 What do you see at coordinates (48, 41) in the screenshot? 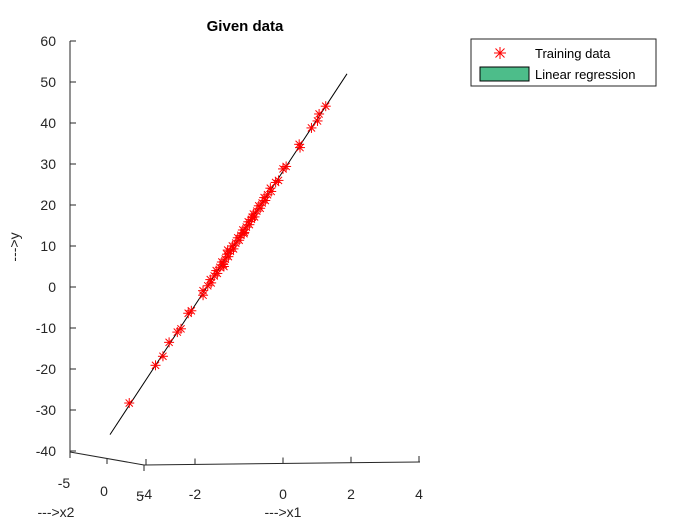
I see `y-tick-label: 60` at bounding box center [48, 41].